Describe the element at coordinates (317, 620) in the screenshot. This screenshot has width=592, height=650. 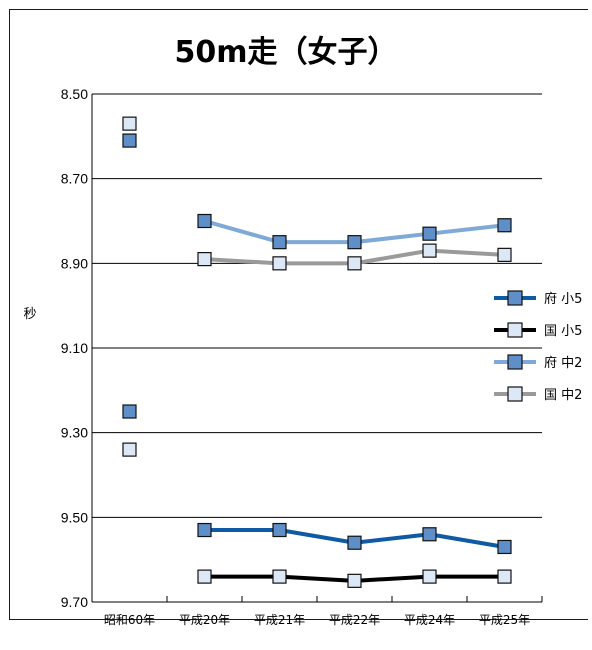
I see `x-tick-labels: 昭和60年 平成20年 平成21年 平成22年 平成24年 平成25年` at that location.